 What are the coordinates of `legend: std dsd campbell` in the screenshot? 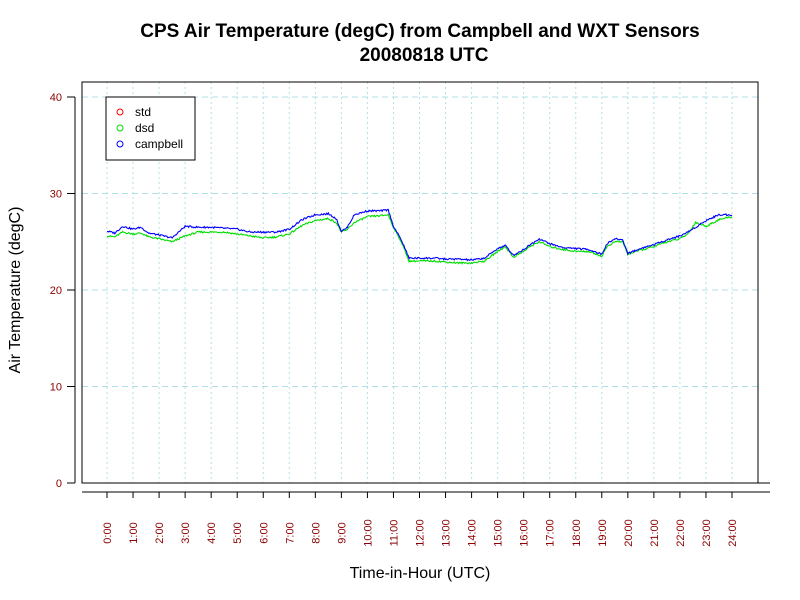 It's located at (150, 128).